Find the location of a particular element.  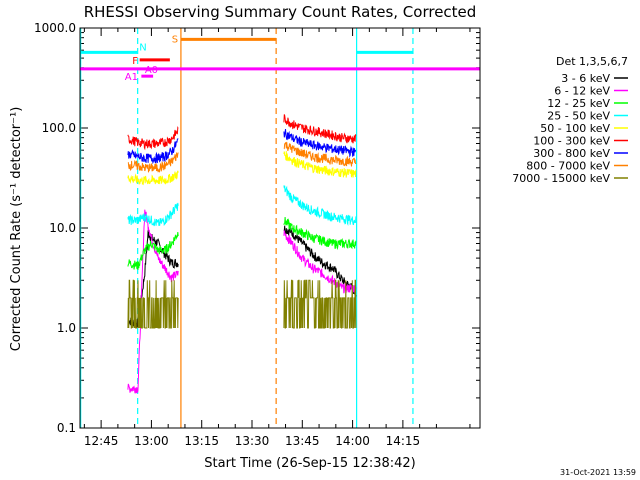

legend-entry-label: 7000 - 15000 keV is located at coordinates (561, 178).